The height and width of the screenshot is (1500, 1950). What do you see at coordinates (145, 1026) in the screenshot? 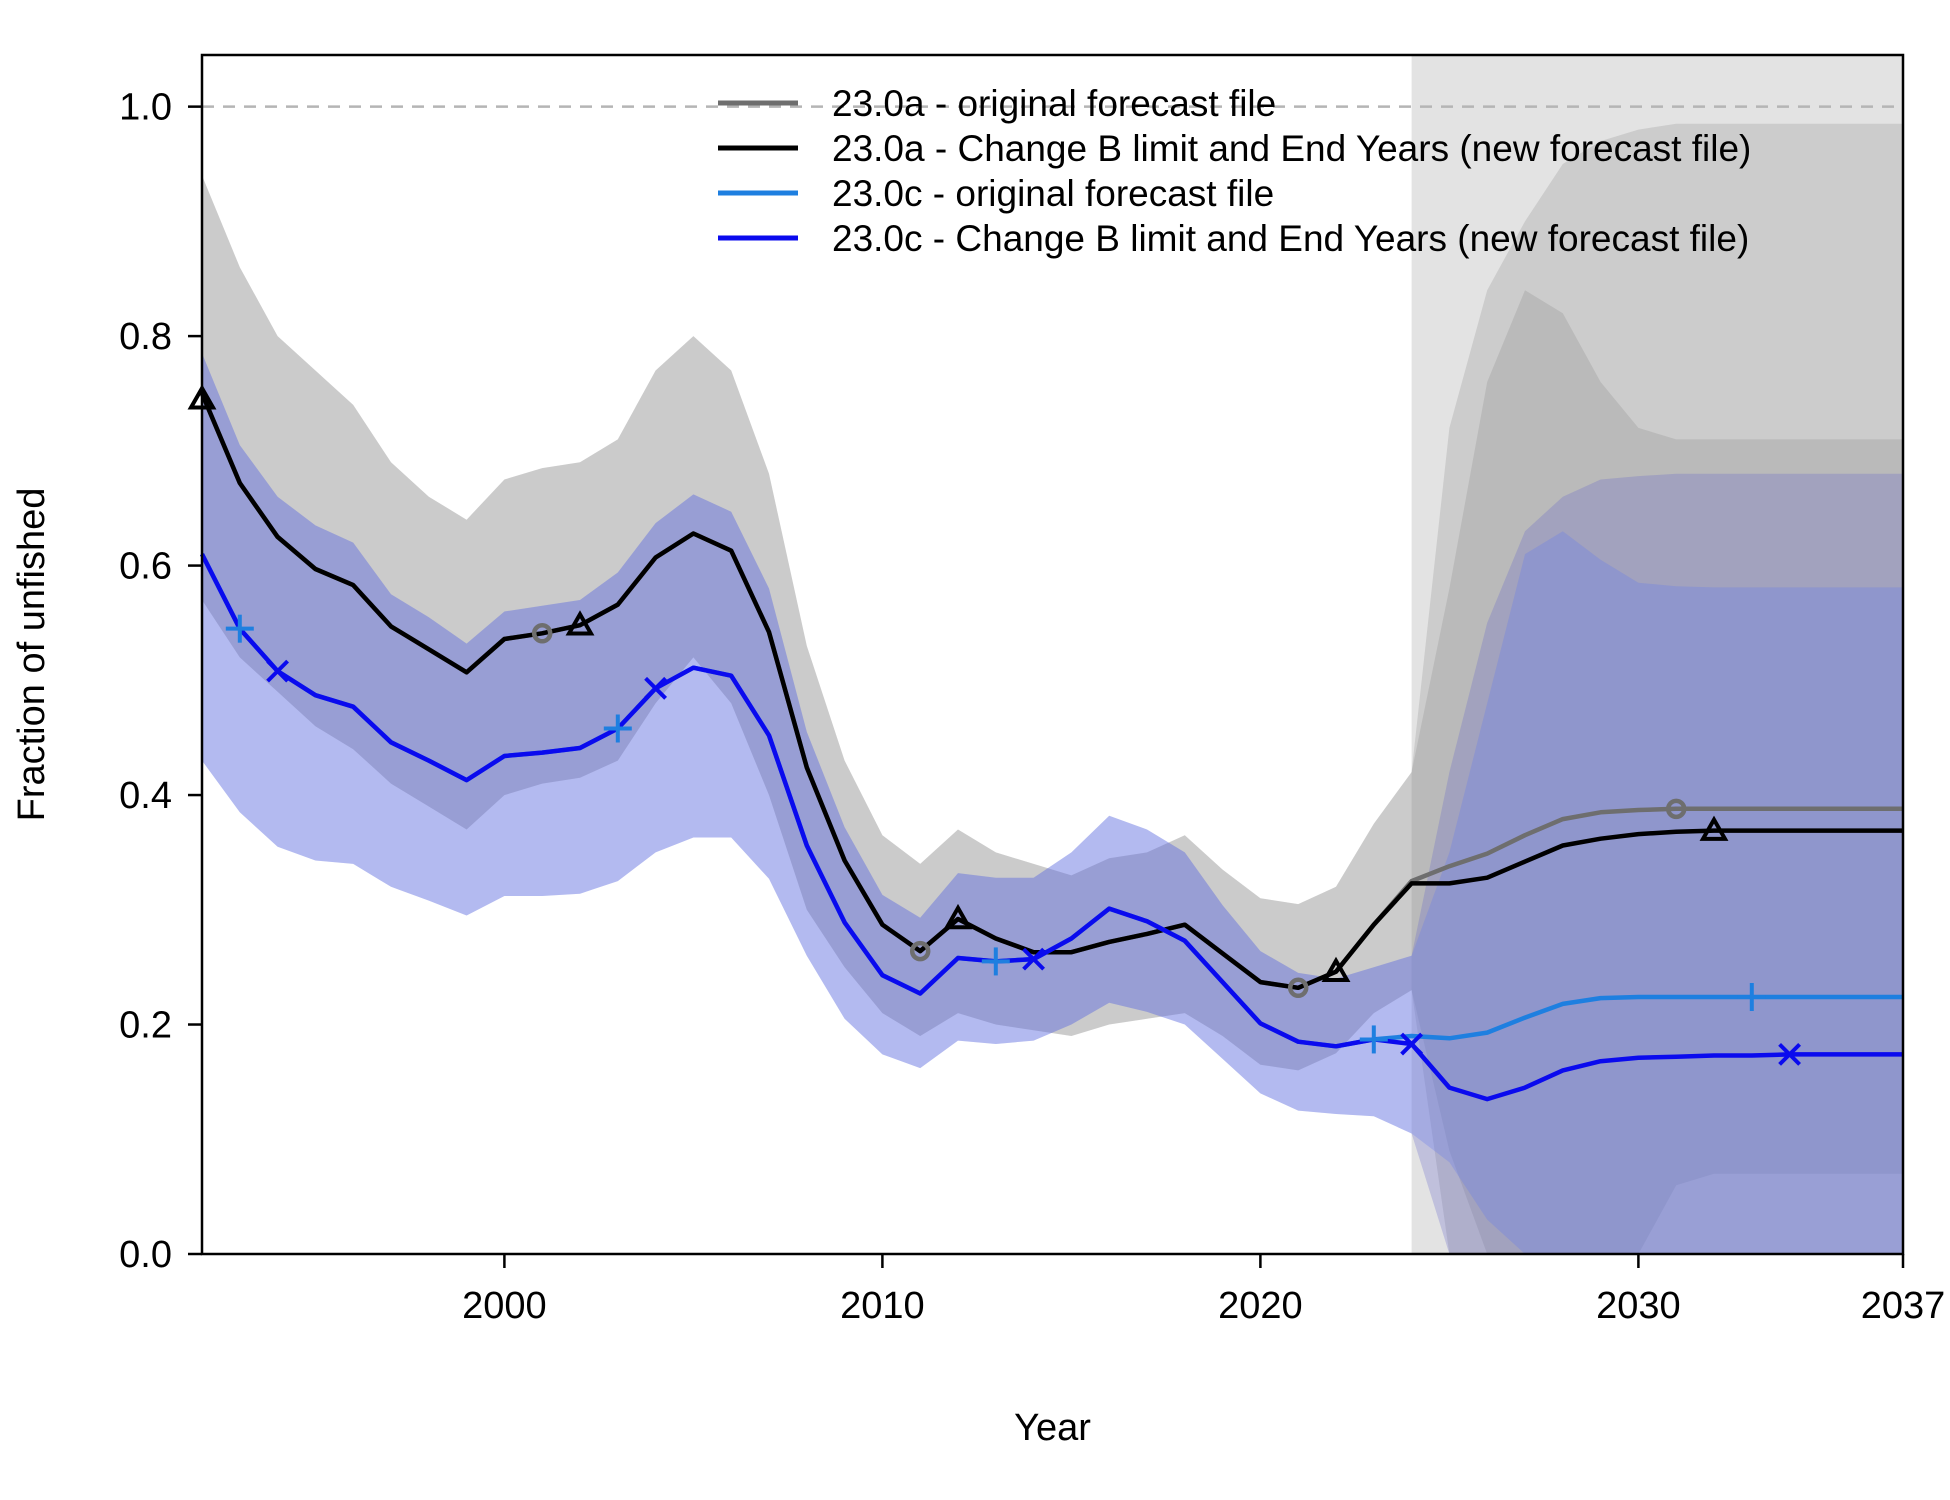
I see `y-tick-label-2: 0.2` at bounding box center [145, 1026].